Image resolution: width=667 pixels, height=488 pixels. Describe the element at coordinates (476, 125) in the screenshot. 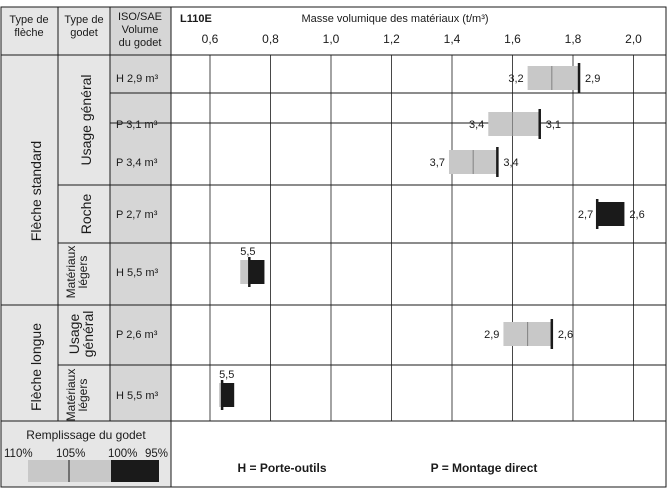

I see `bar-left-value-label: 3,4` at that location.